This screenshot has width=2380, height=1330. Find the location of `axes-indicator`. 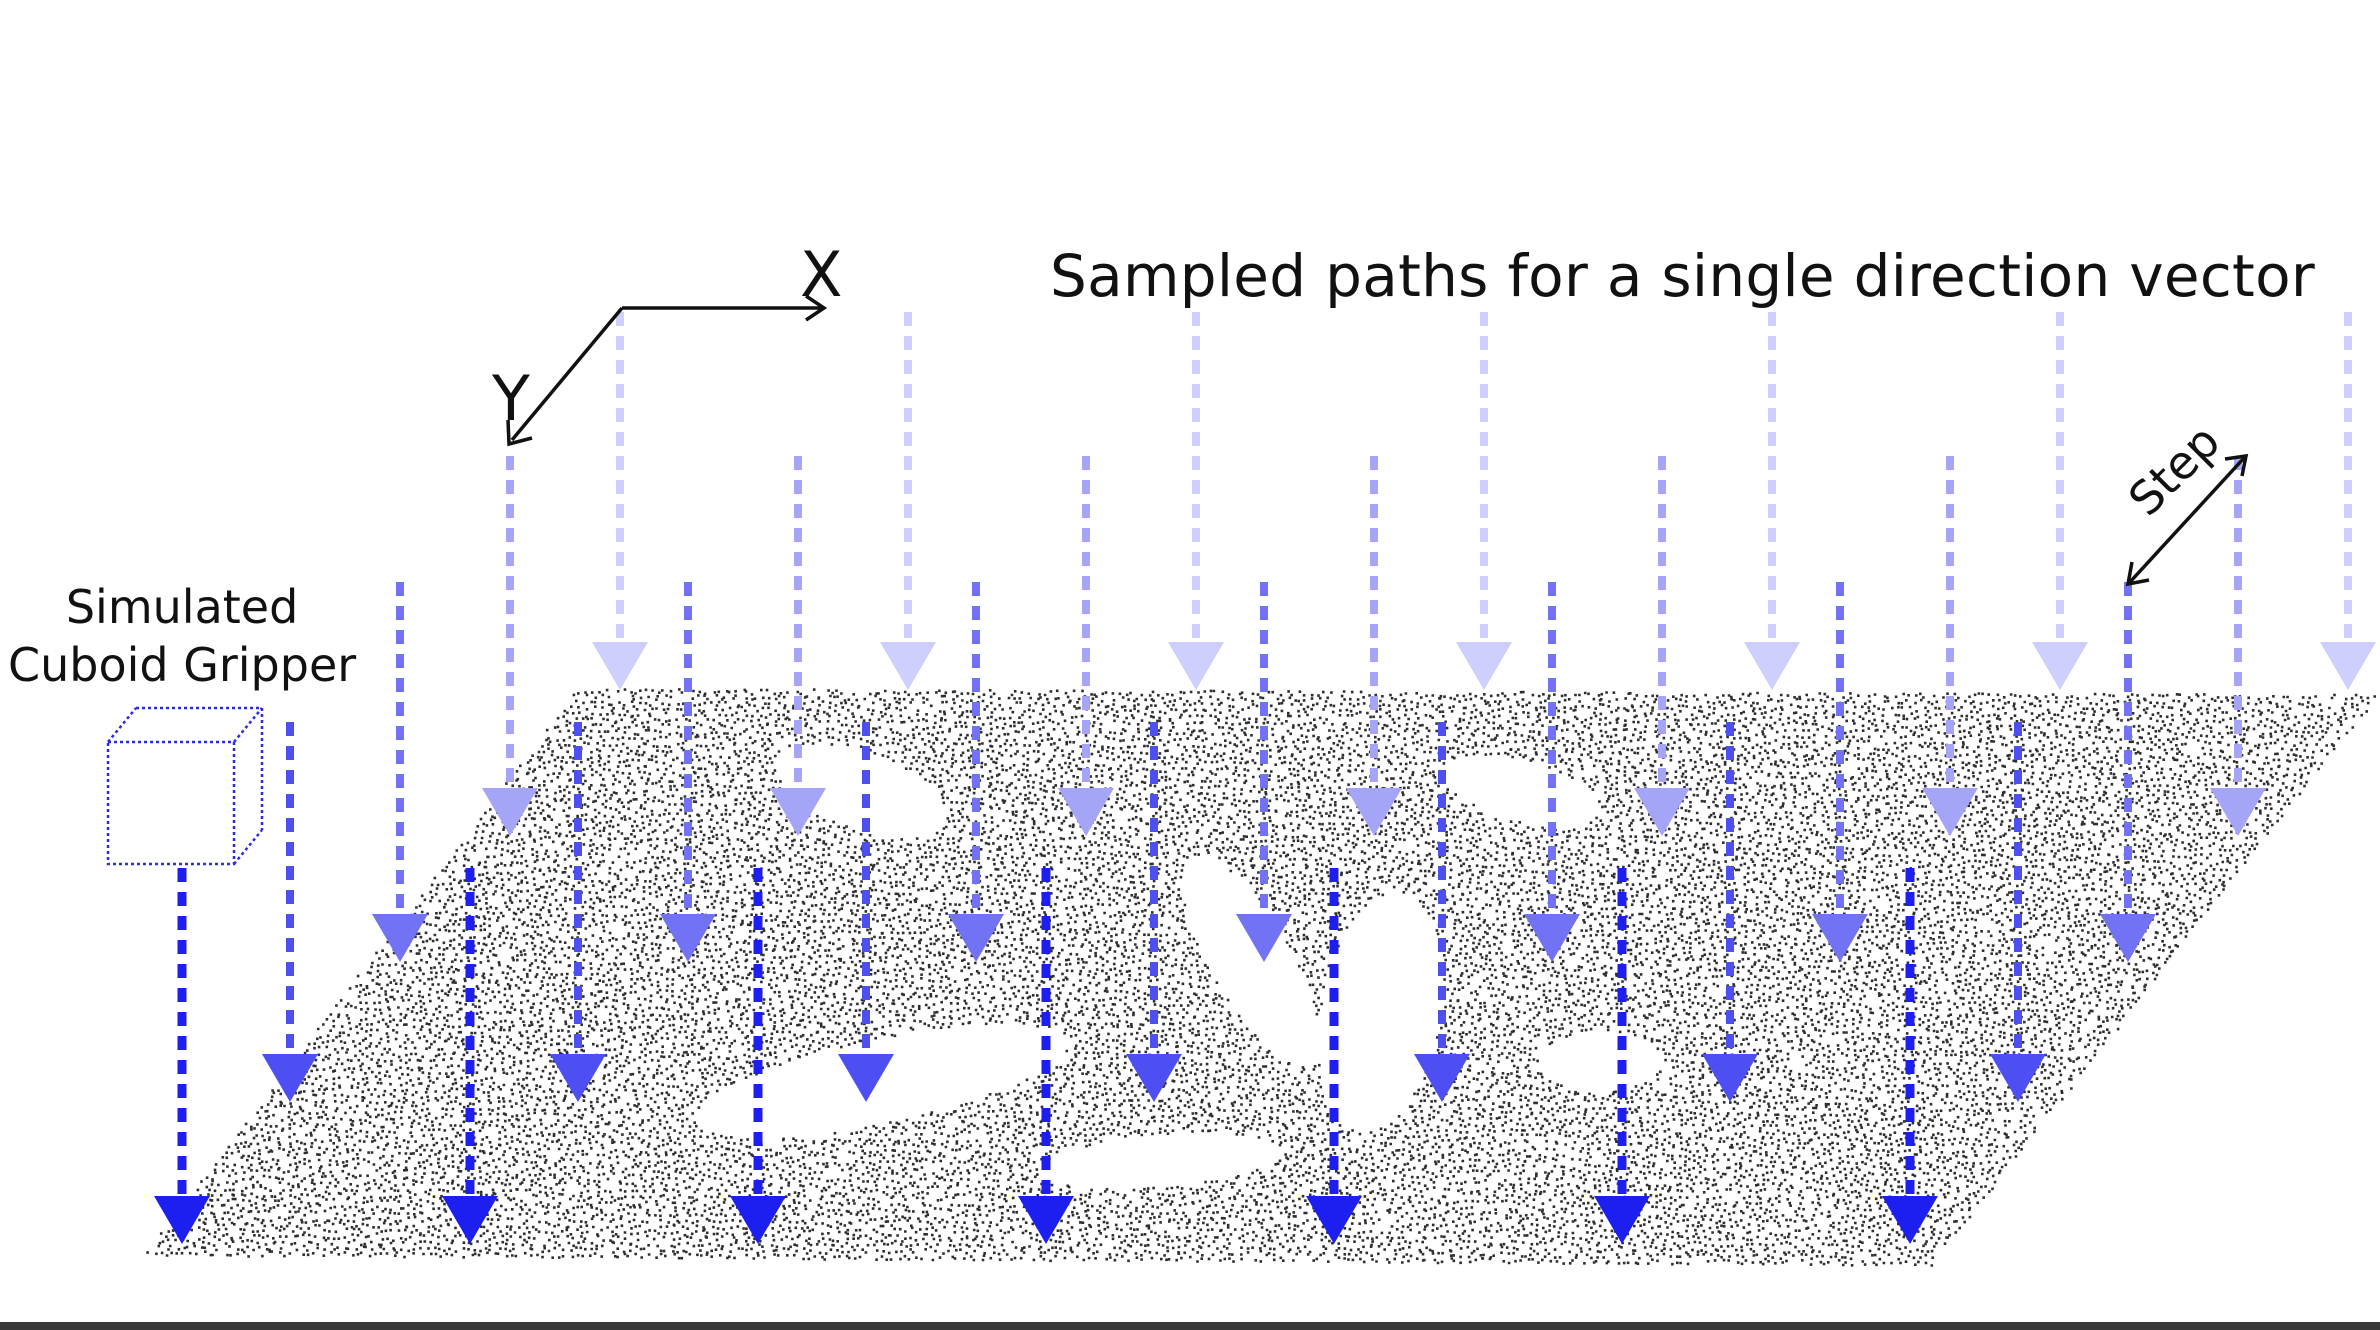

axes-indicator is located at coordinates (667, 370).